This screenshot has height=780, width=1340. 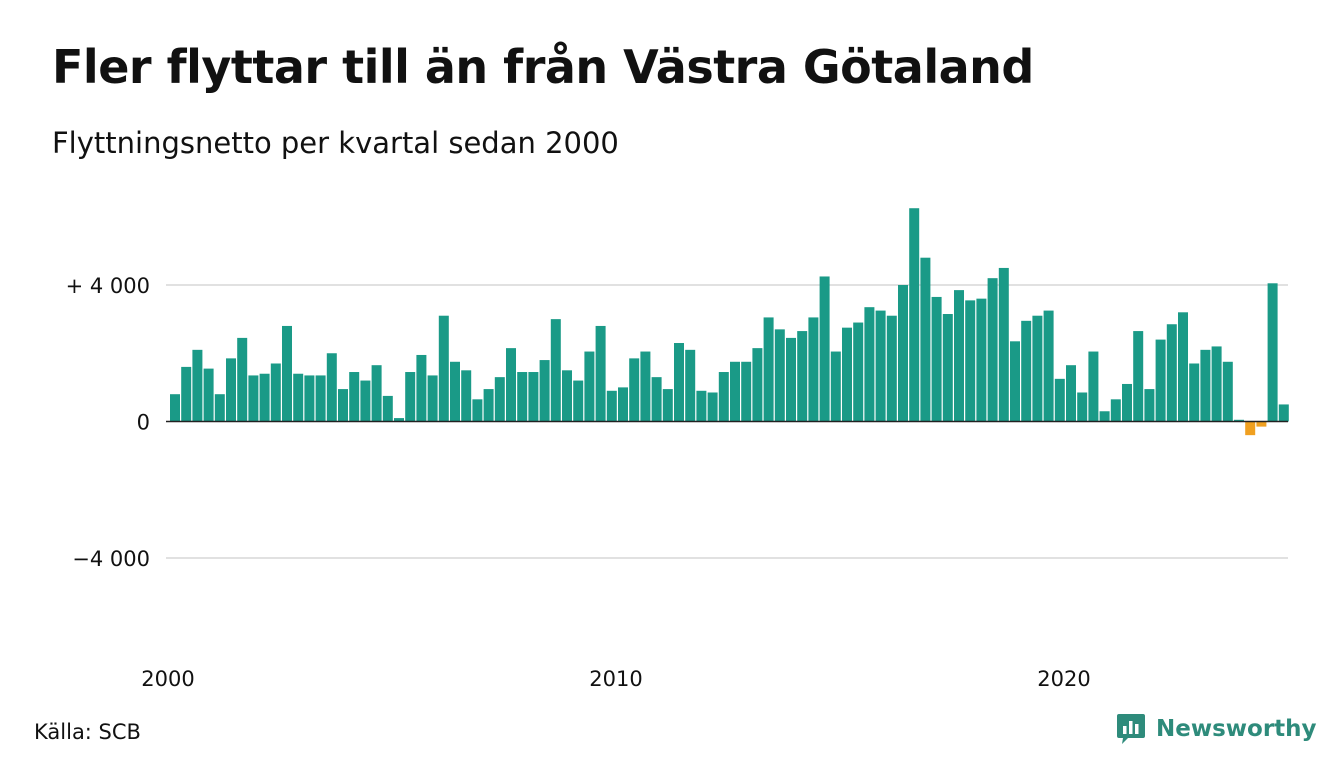 What do you see at coordinates (1236, 729) in the screenshot?
I see `brand-name: Newsworthy` at bounding box center [1236, 729].